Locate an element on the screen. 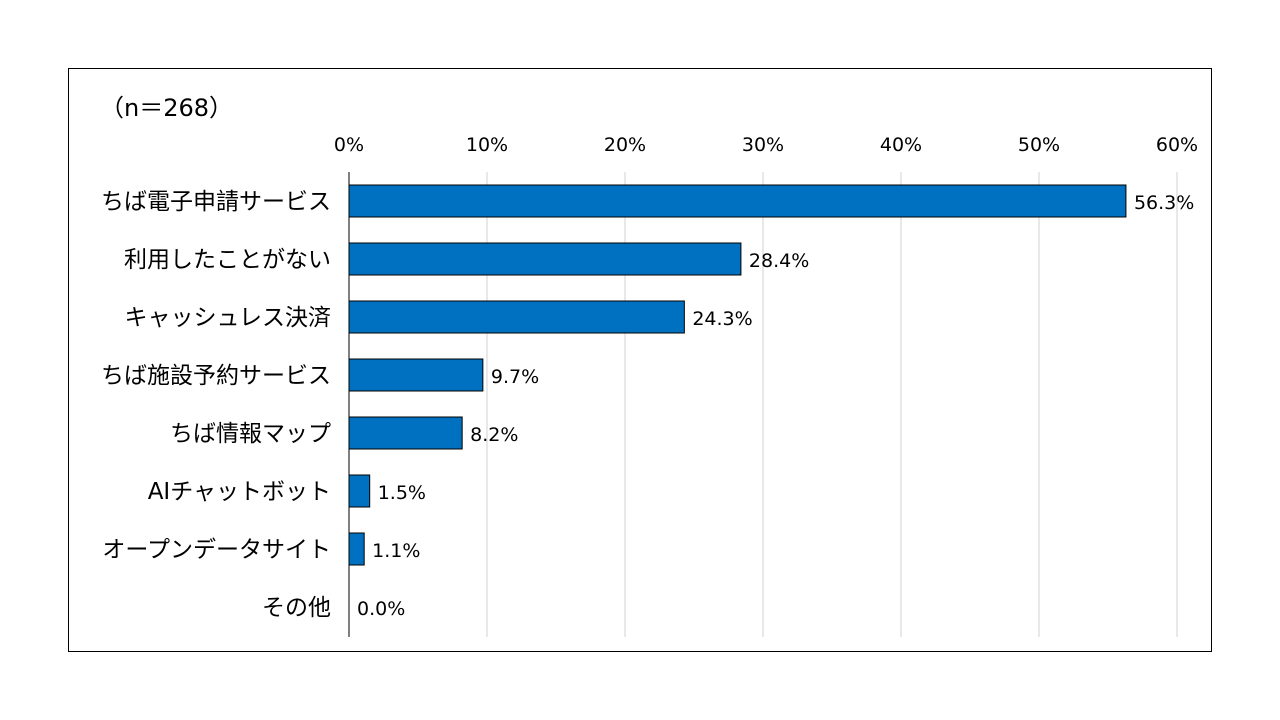 The image size is (1280, 720). category-label-6: オープンデータサイト is located at coordinates (216, 550).